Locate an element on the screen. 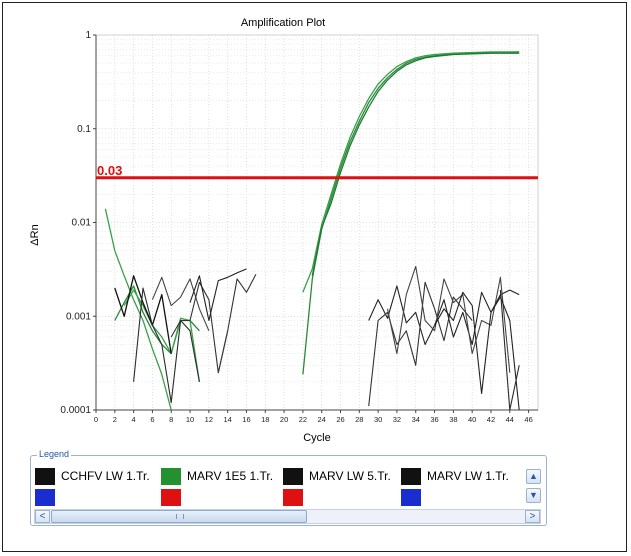 The image size is (631, 556). legend-item-cchfv-lw: CCHFV LW 1.Tr. is located at coordinates (92, 476).